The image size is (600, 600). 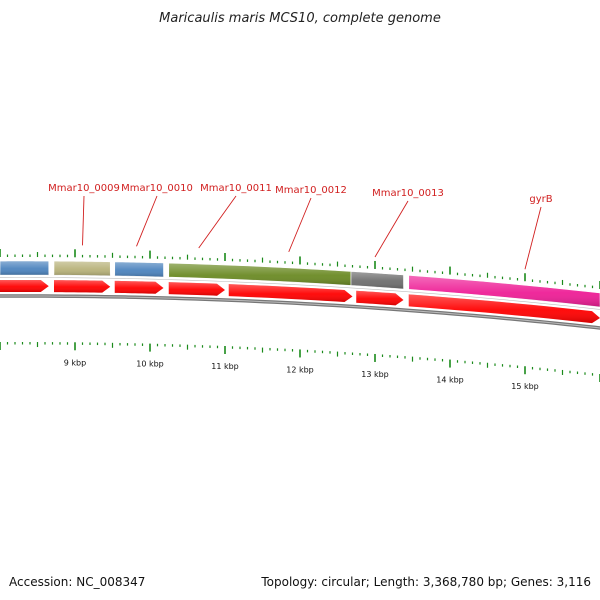 What do you see at coordinates (300, 369) in the screenshot?
I see `tick-label: 12 kbp` at bounding box center [300, 369].